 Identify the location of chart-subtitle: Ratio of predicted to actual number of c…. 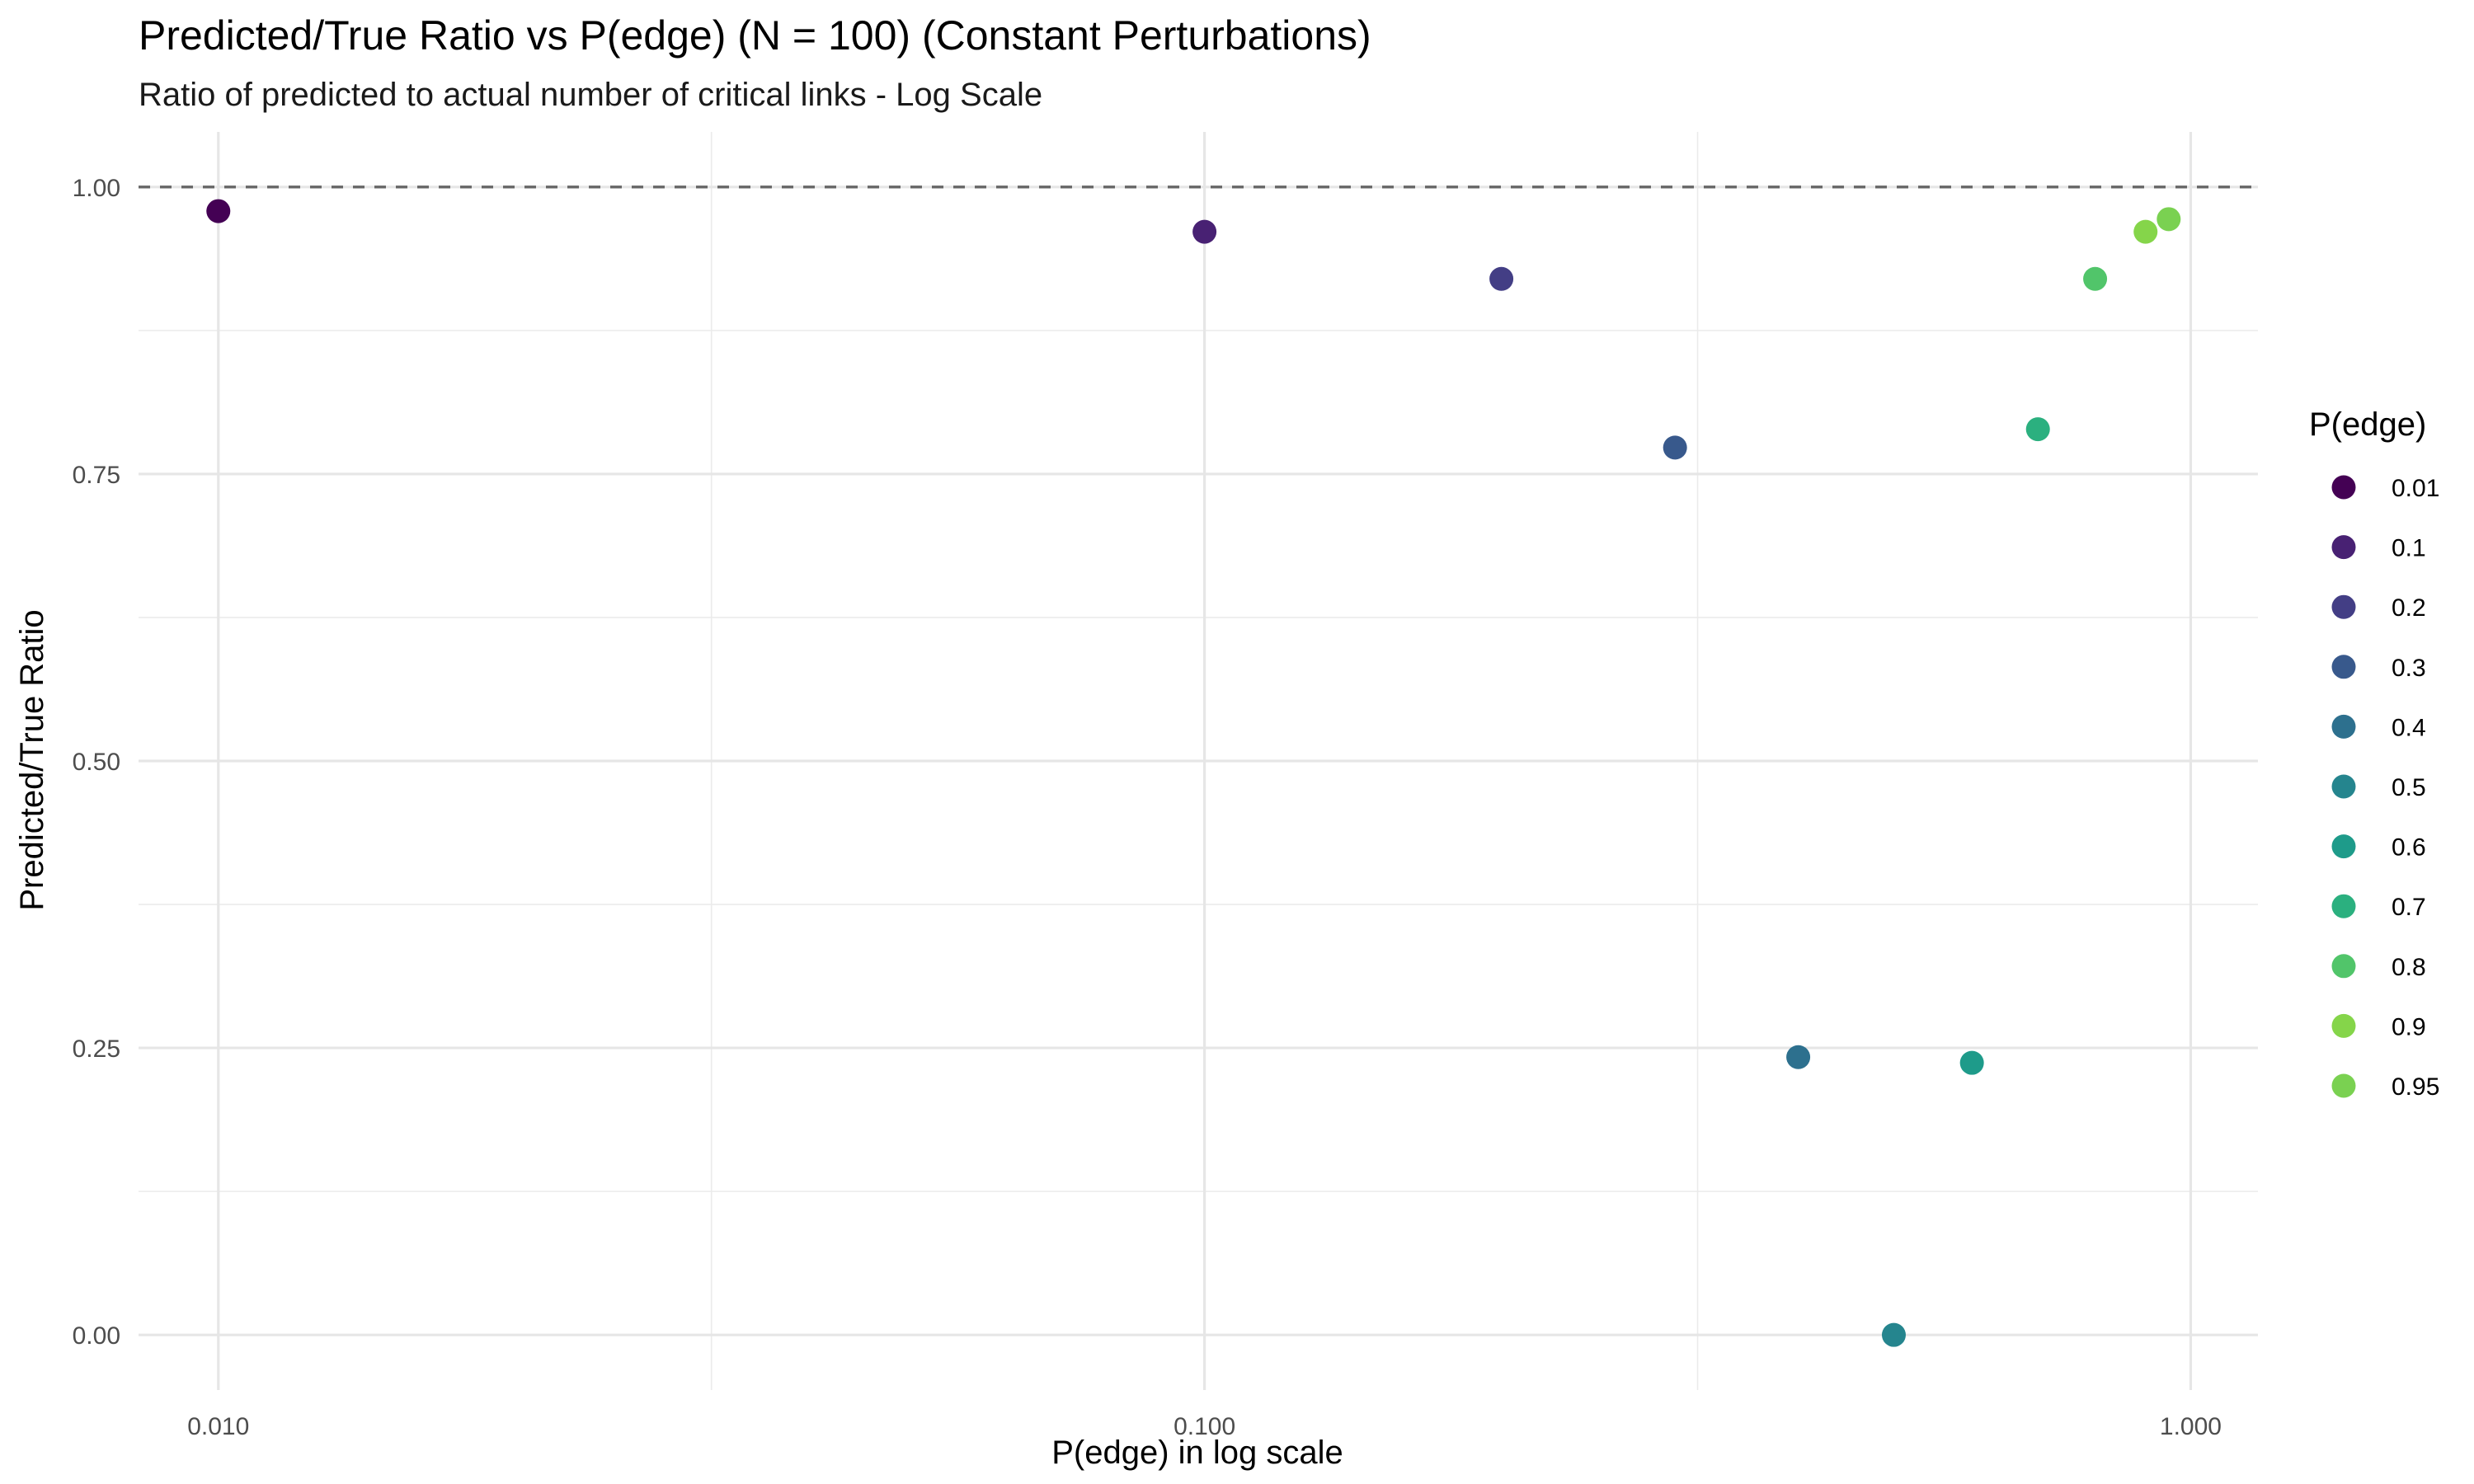
(590, 95).